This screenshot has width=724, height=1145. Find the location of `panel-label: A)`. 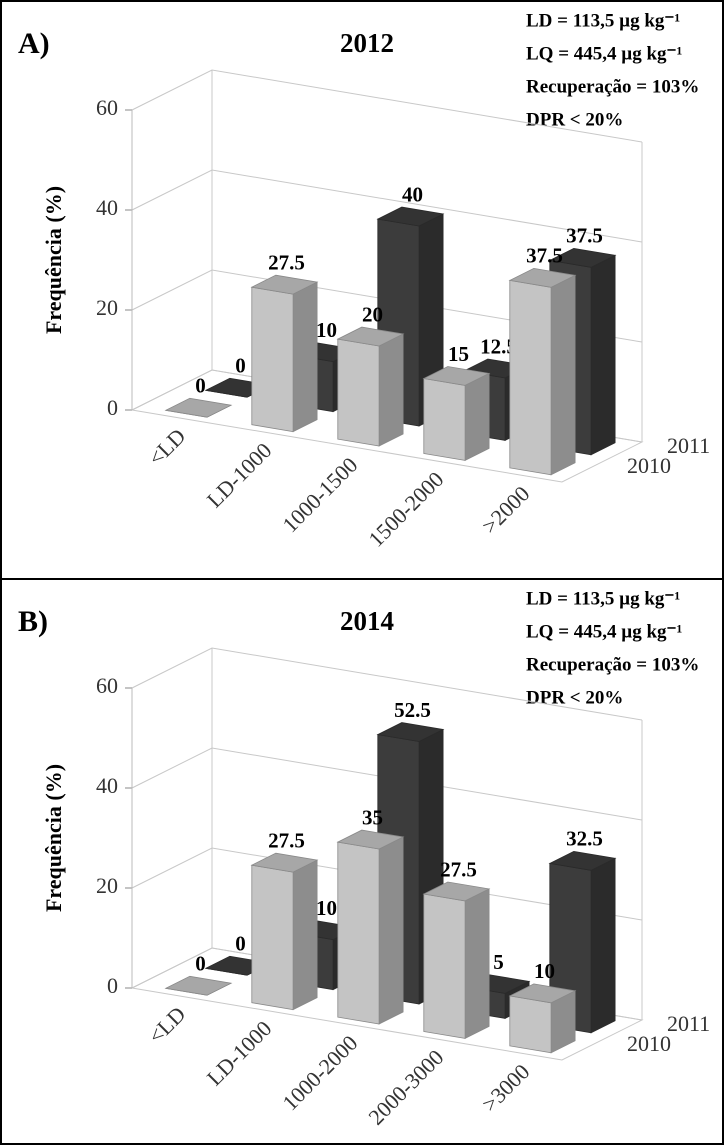

panel-label: A) is located at coordinates (34, 43).